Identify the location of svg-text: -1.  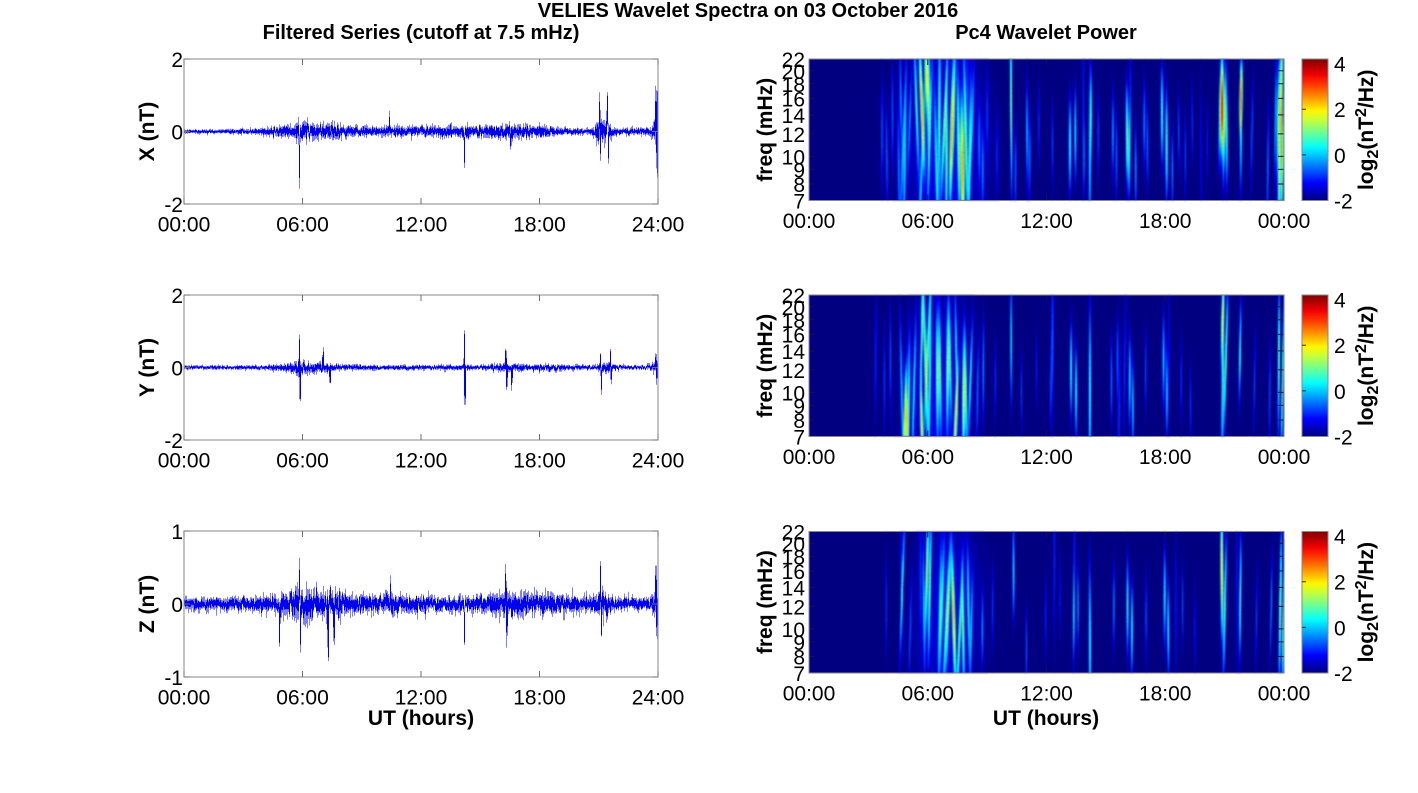
(173, 678).